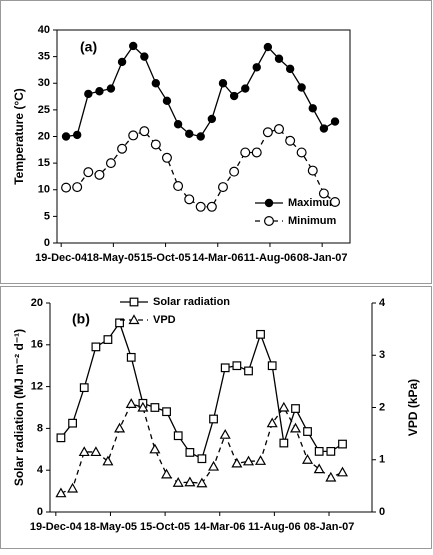 This screenshot has width=433, height=555. What do you see at coordinates (88, 47) in the screenshot?
I see `panel-label: (a)` at bounding box center [88, 47].